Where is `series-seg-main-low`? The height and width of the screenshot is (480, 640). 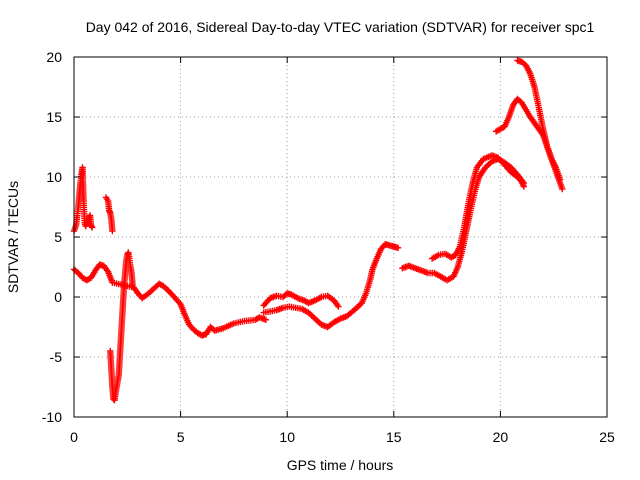
series-seg-main-low is located at coordinates (170, 300).